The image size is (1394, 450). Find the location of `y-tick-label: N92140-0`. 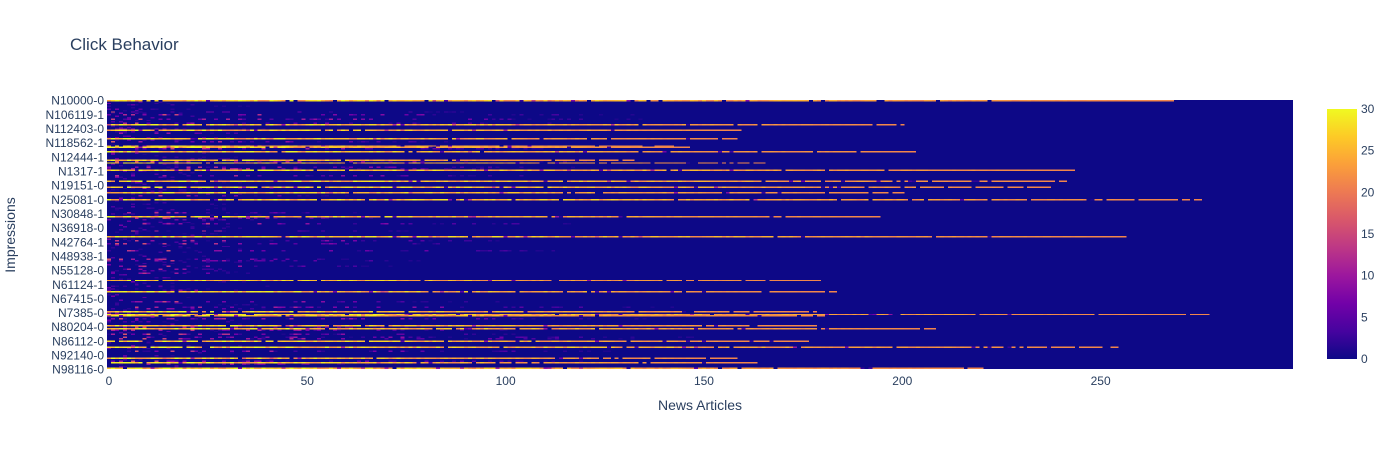

y-tick-label: N92140-0 is located at coordinates (77, 356).